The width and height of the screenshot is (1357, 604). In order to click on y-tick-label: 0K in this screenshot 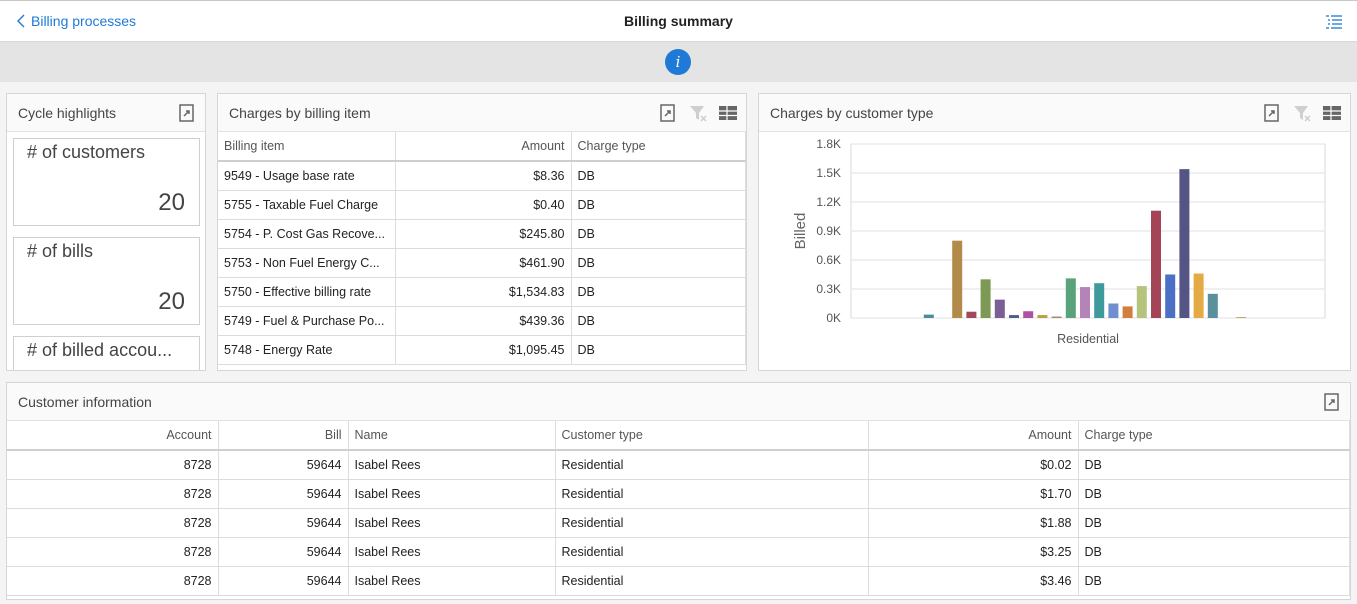, I will do `click(833, 318)`.